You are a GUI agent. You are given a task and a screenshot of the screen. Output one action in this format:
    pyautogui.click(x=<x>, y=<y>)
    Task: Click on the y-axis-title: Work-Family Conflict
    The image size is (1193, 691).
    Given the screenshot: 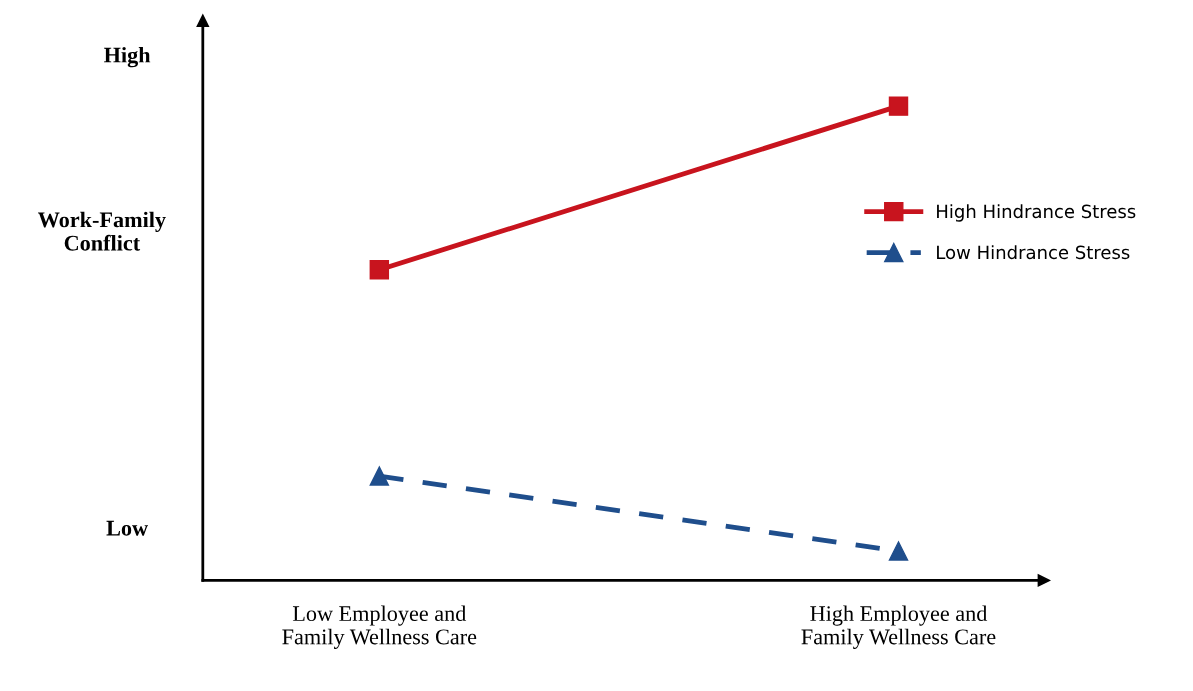 What is the action you would take?
    pyautogui.click(x=102, y=231)
    